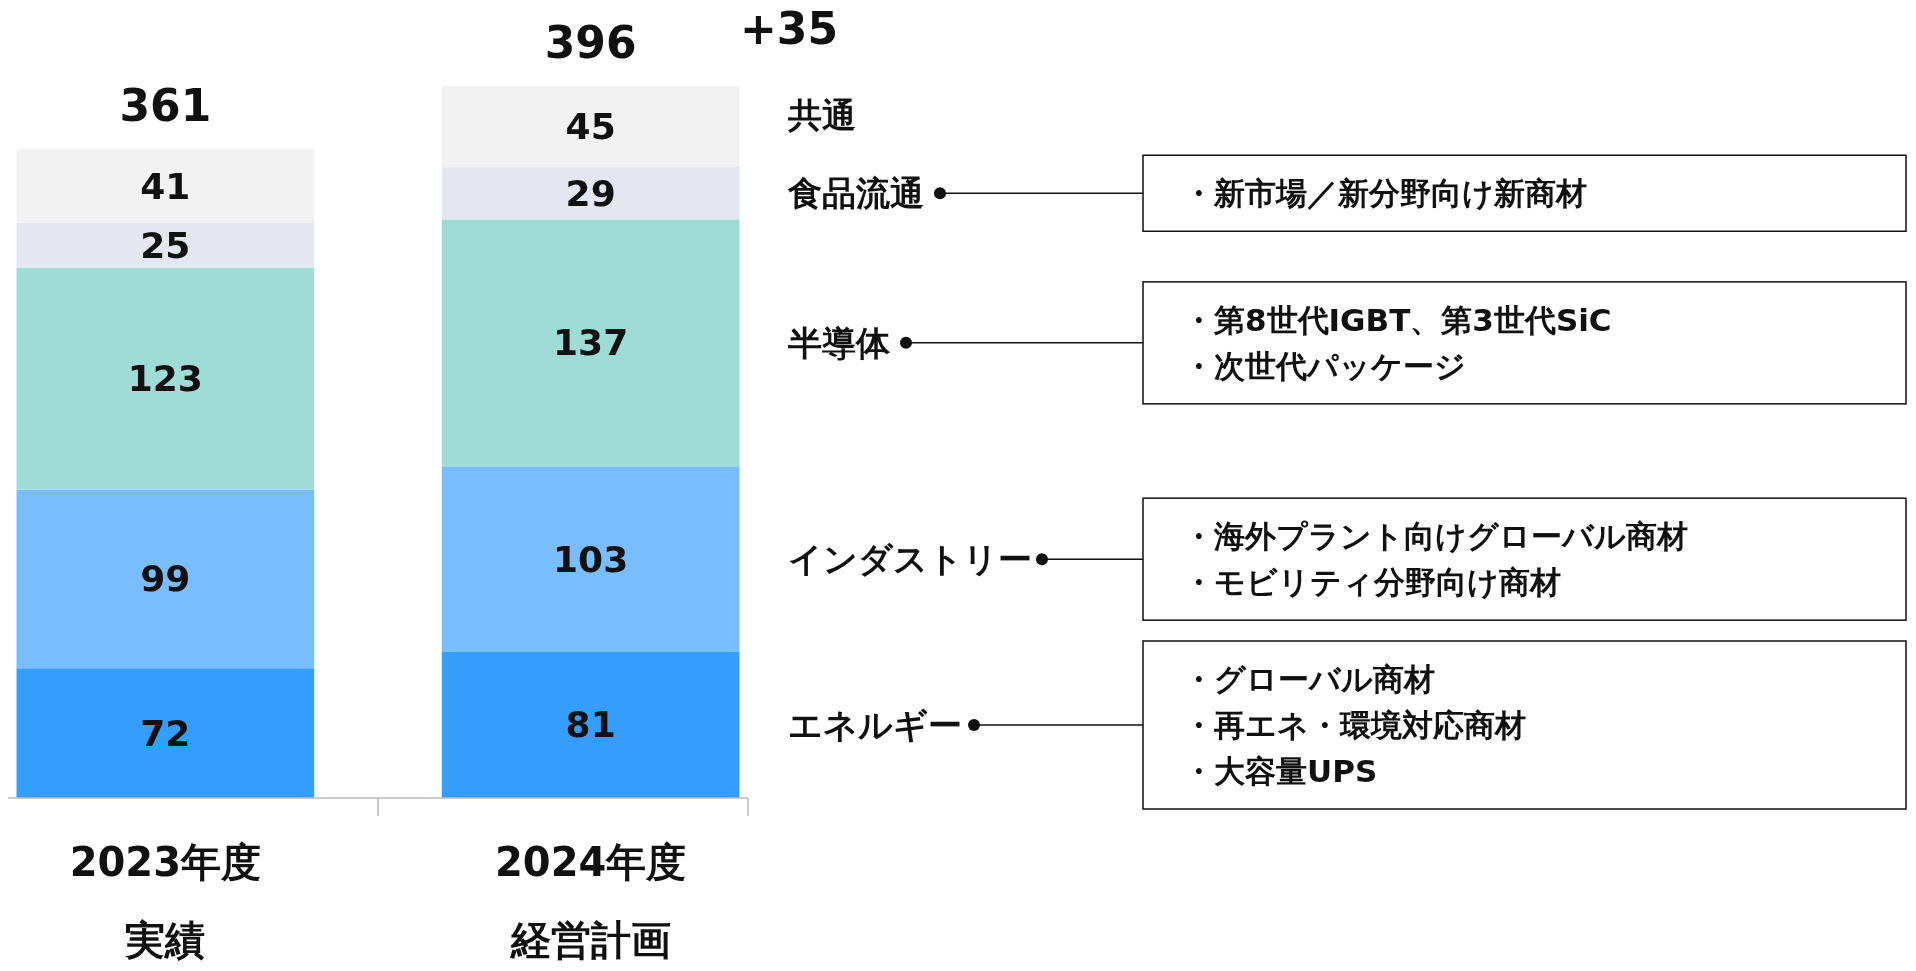  I want to click on data-label: 29, so click(590, 193).